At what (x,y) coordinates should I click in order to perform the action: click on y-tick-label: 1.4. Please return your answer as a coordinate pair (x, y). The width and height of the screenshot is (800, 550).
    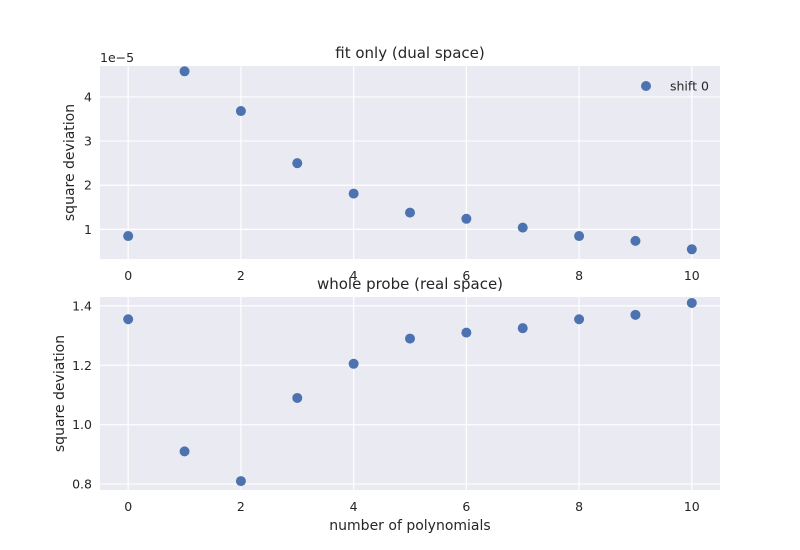
    Looking at the image, I should click on (82, 305).